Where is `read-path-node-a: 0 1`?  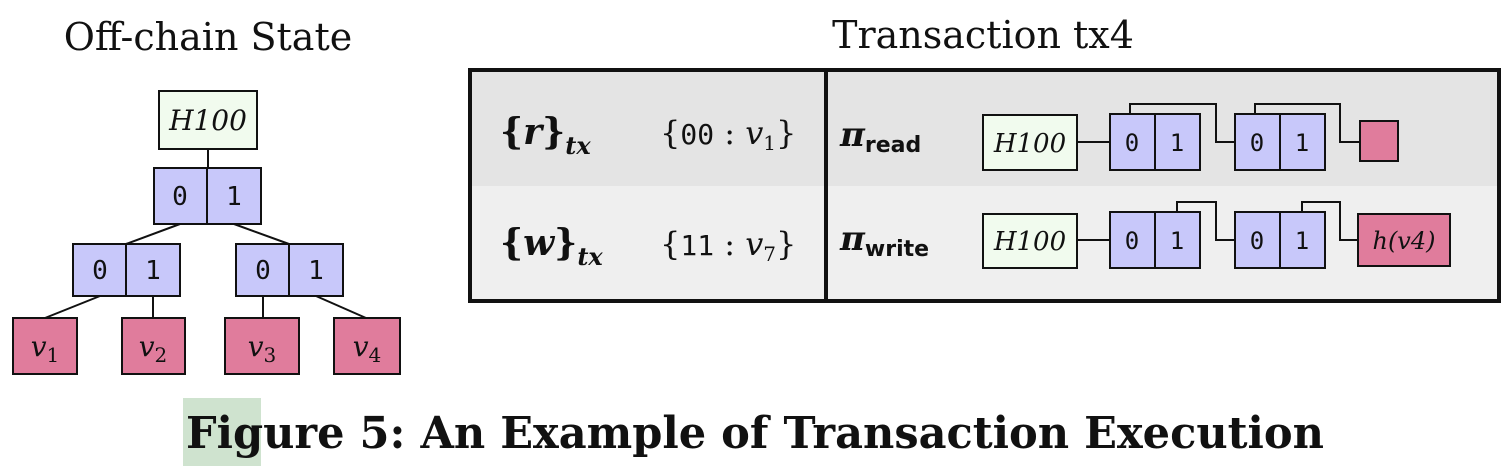 read-path-node-a: 0 1 is located at coordinates (1155, 142).